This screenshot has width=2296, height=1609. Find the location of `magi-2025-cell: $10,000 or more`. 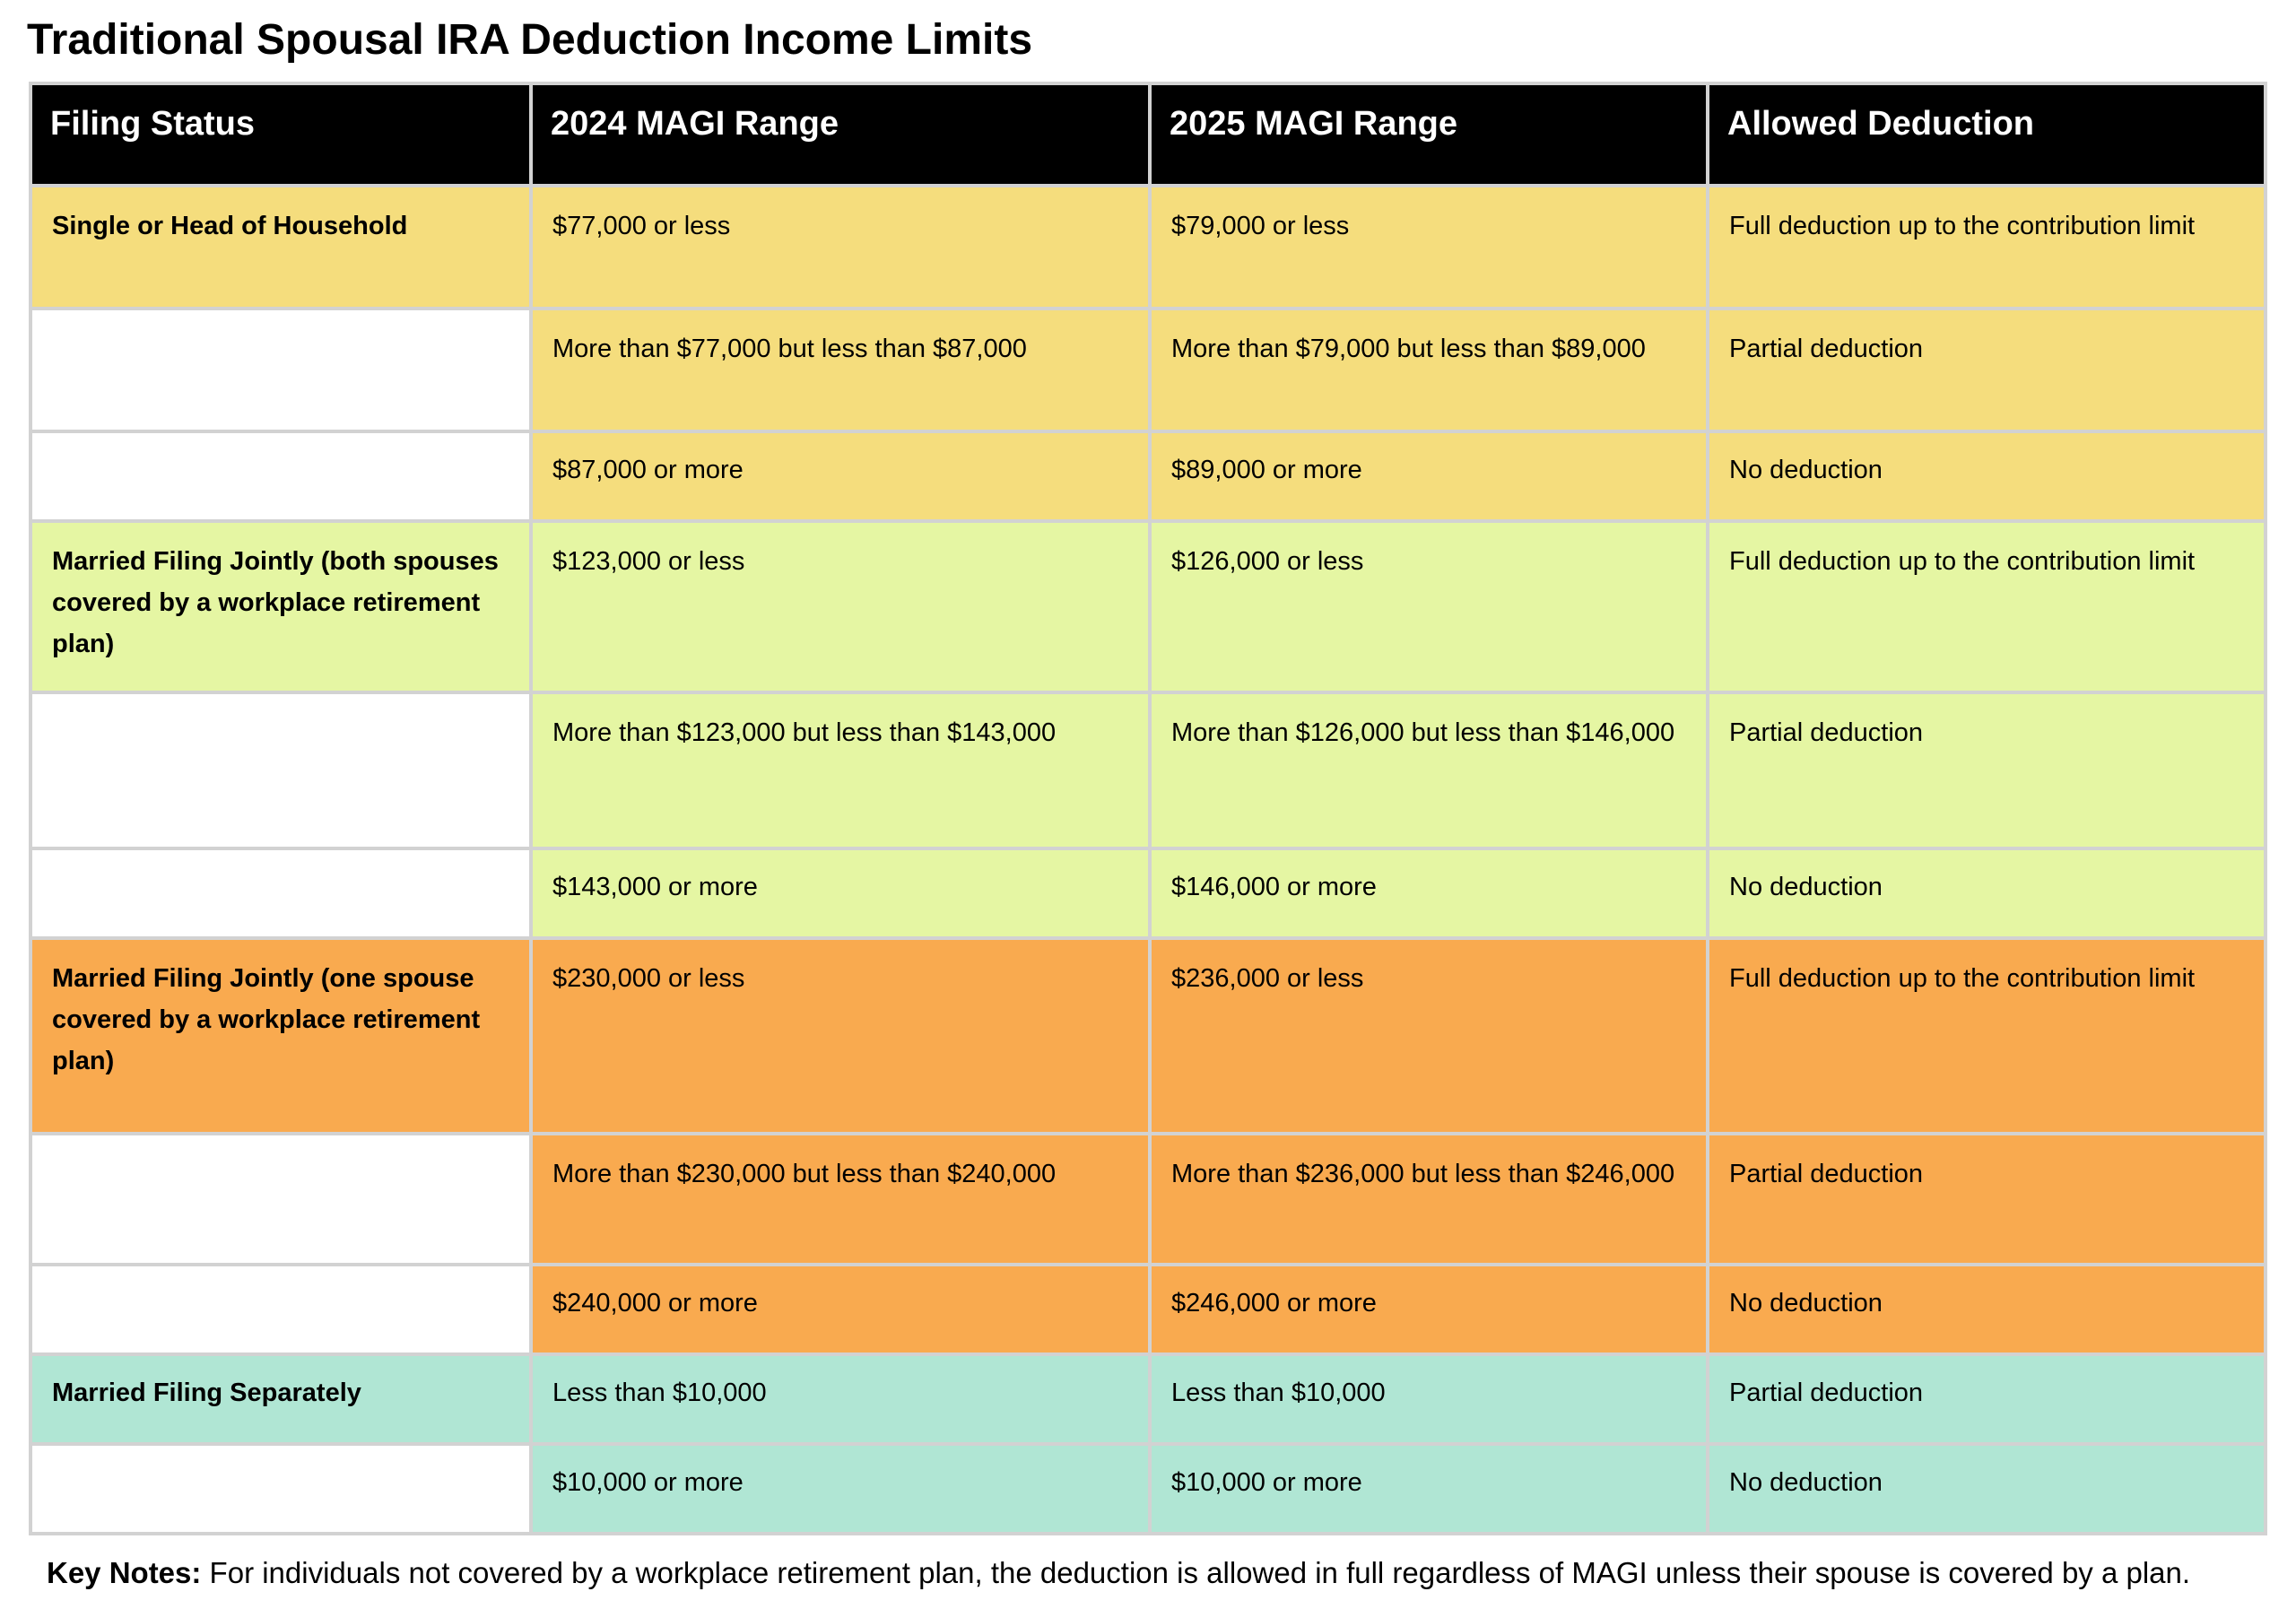

magi-2025-cell: $10,000 or more is located at coordinates (1428, 1488).